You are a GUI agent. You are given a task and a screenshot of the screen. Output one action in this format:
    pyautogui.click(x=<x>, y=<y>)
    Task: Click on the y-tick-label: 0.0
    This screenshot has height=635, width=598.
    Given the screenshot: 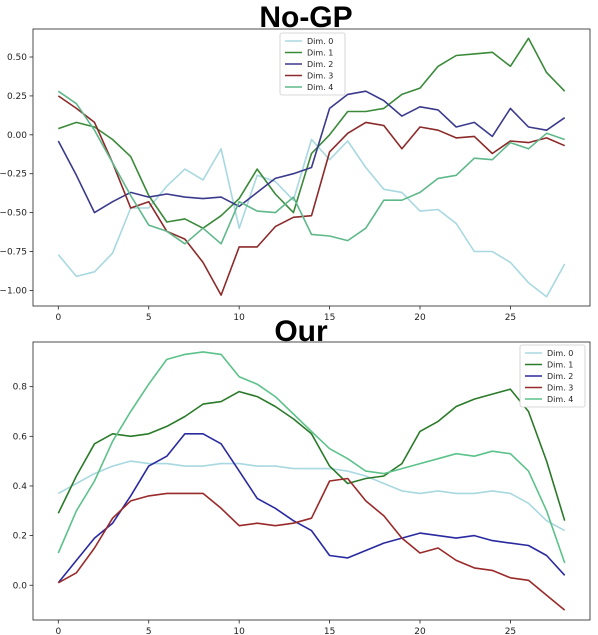 What is the action you would take?
    pyautogui.click(x=20, y=586)
    